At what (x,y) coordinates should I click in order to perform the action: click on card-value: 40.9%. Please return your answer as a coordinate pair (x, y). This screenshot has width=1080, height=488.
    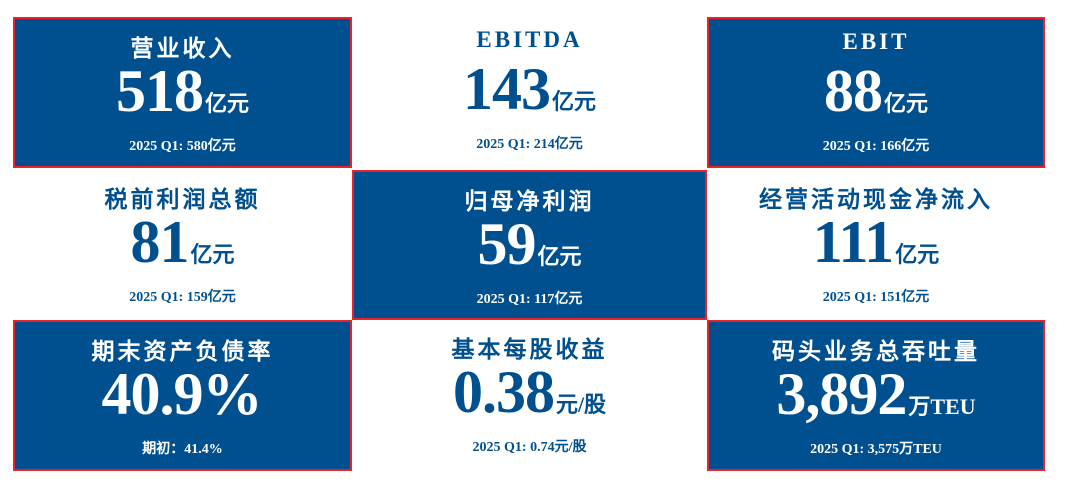
    Looking at the image, I should click on (182, 394).